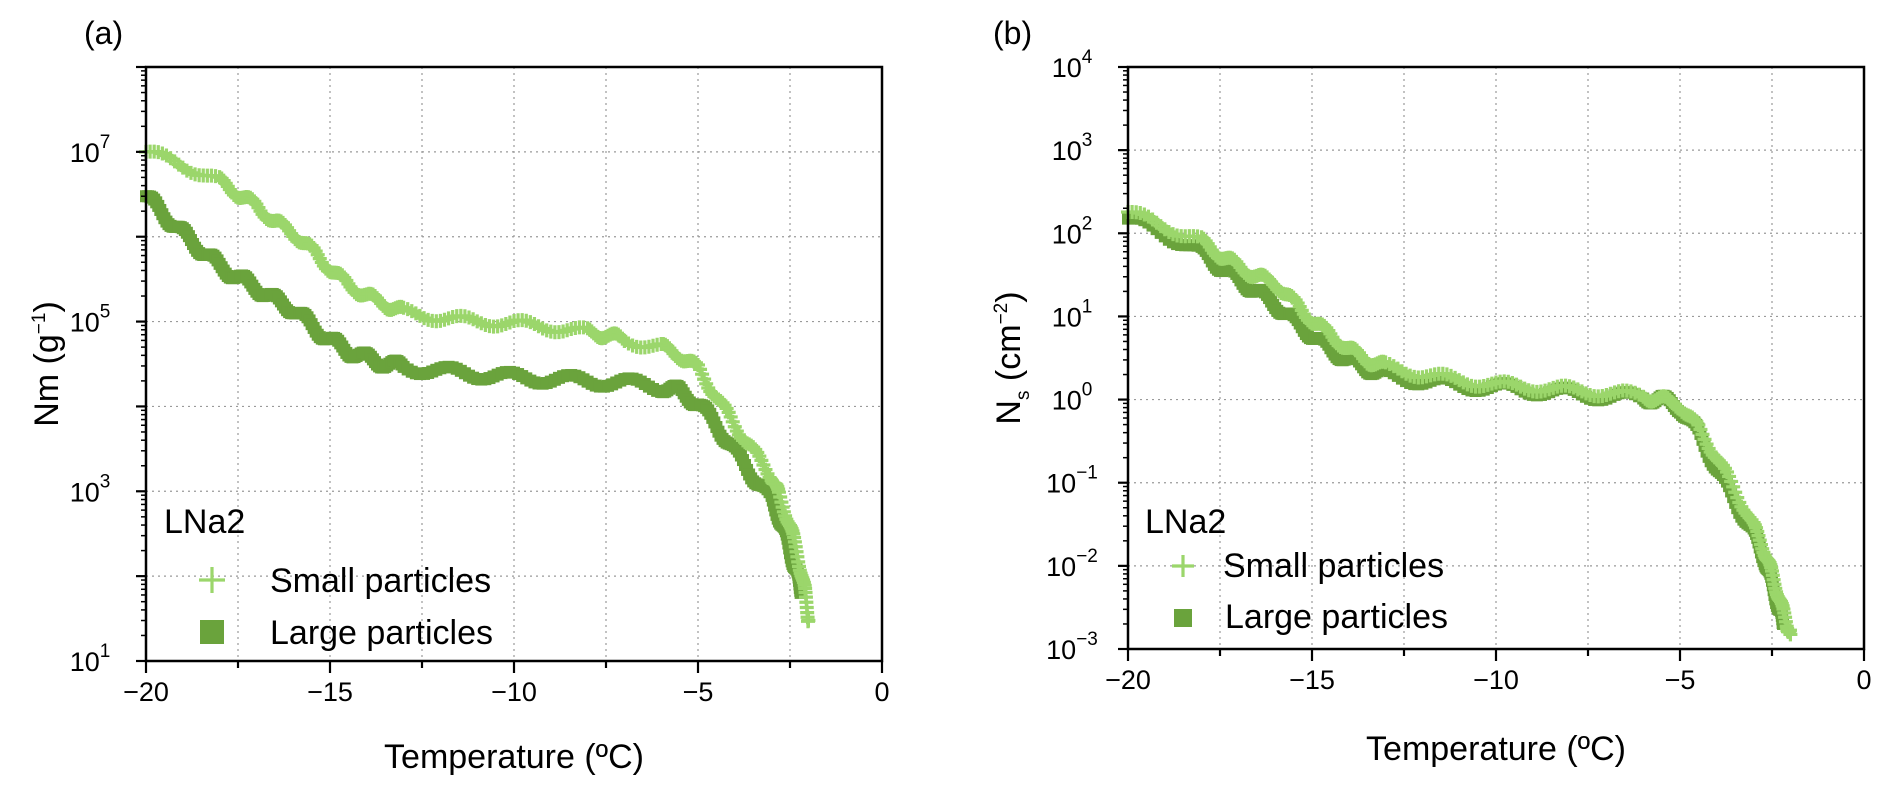 The image size is (1892, 800). I want to click on y-tick-label: 10⁻³, so click(1072, 647).